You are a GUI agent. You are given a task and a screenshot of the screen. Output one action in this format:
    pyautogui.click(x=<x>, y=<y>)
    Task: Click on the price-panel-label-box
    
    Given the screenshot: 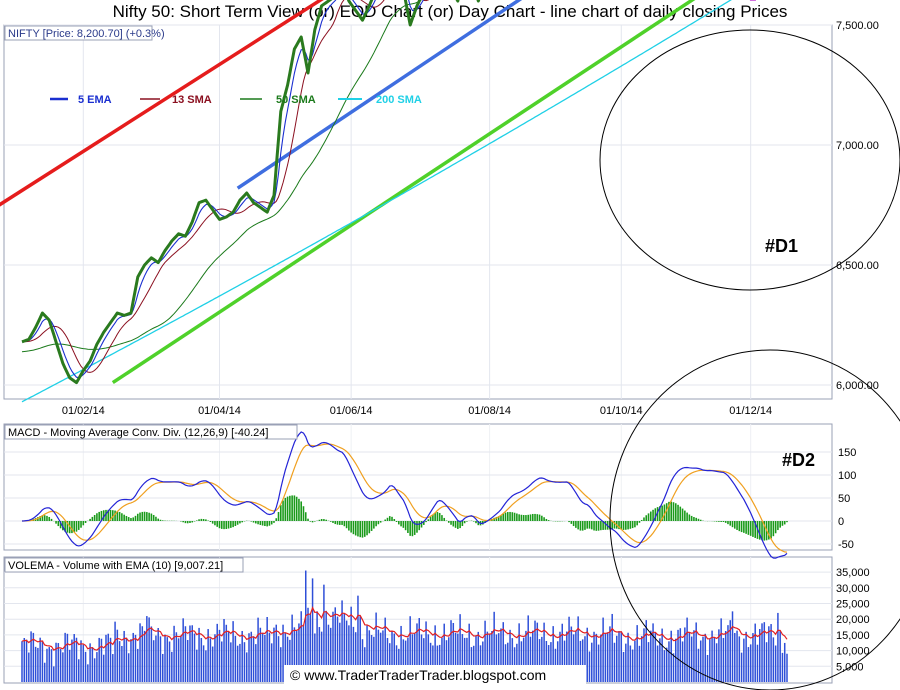 What is the action you would take?
    pyautogui.click(x=78, y=33)
    